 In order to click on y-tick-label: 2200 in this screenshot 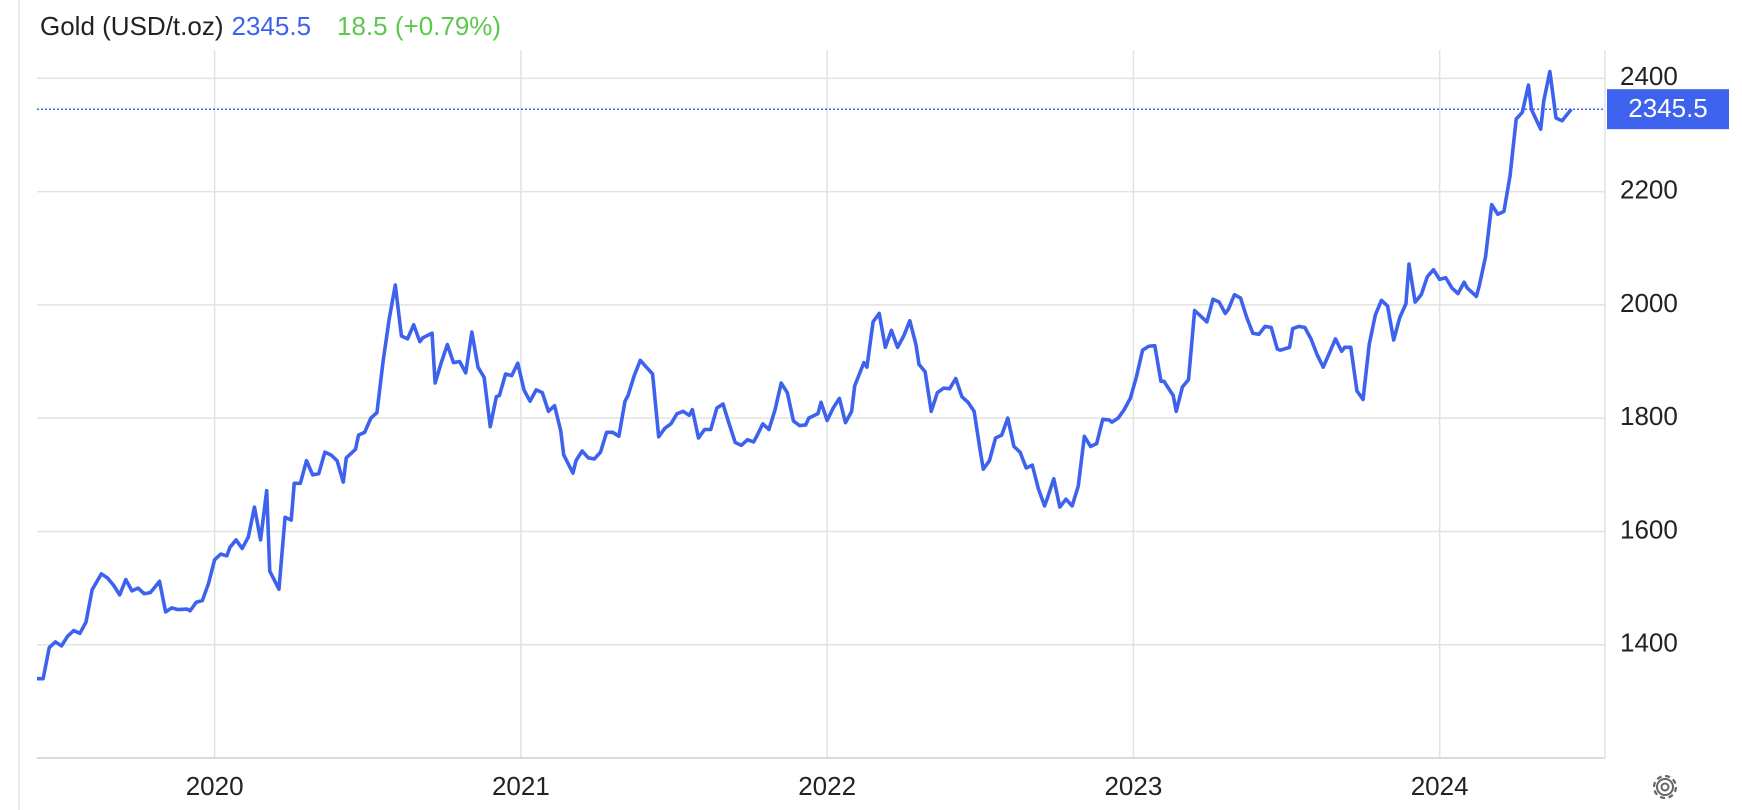, I will do `click(1649, 189)`.